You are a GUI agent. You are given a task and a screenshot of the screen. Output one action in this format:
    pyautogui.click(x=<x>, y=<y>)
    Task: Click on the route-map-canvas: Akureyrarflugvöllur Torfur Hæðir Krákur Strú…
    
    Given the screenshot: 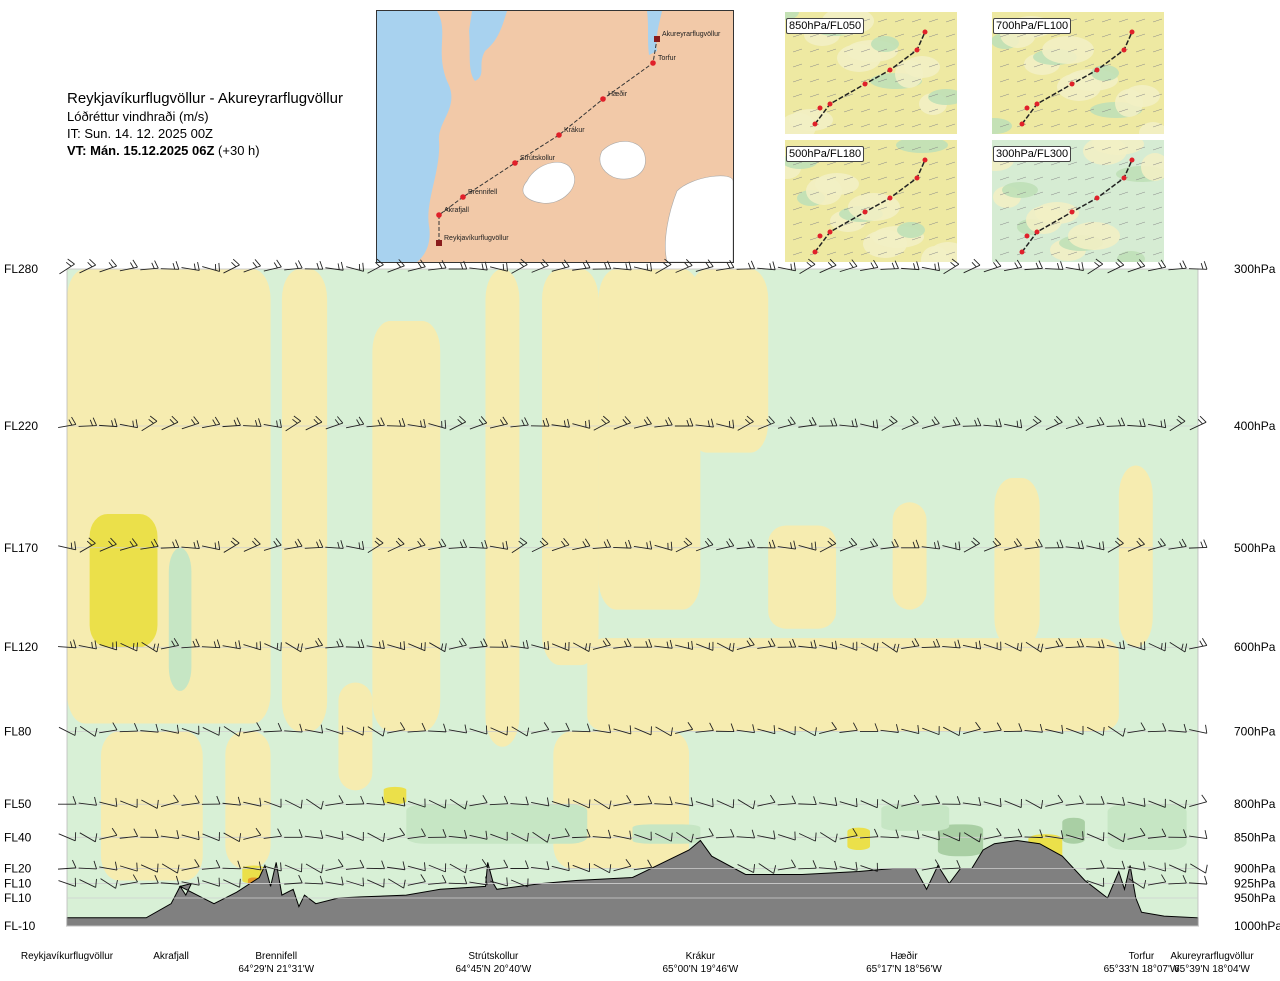 What is the action you would take?
    pyautogui.click(x=555, y=136)
    